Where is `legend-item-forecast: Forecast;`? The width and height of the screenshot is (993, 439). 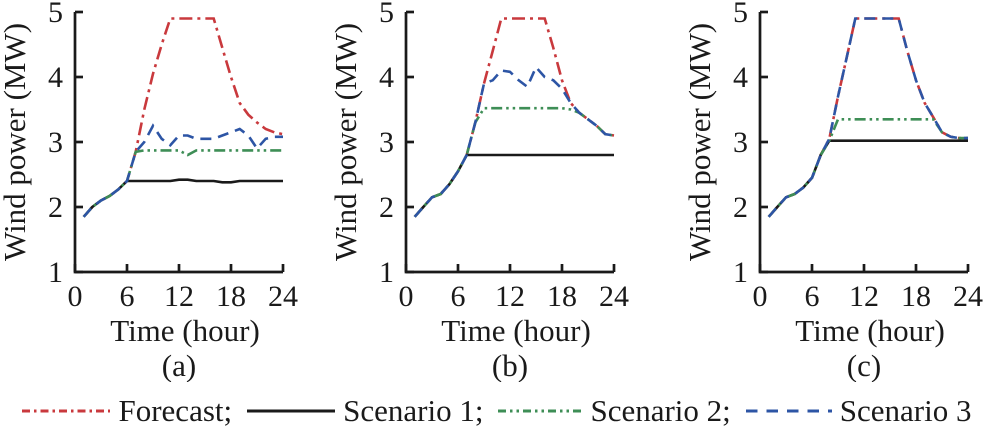 legend-item-forecast: Forecast; is located at coordinates (126, 410).